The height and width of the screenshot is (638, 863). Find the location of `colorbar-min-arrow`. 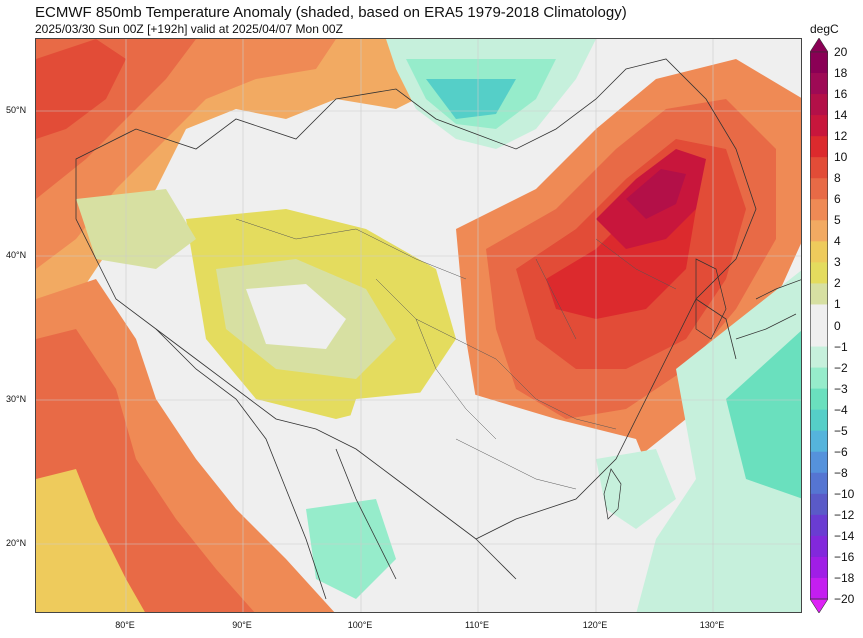

colorbar-min-arrow is located at coordinates (819, 605).